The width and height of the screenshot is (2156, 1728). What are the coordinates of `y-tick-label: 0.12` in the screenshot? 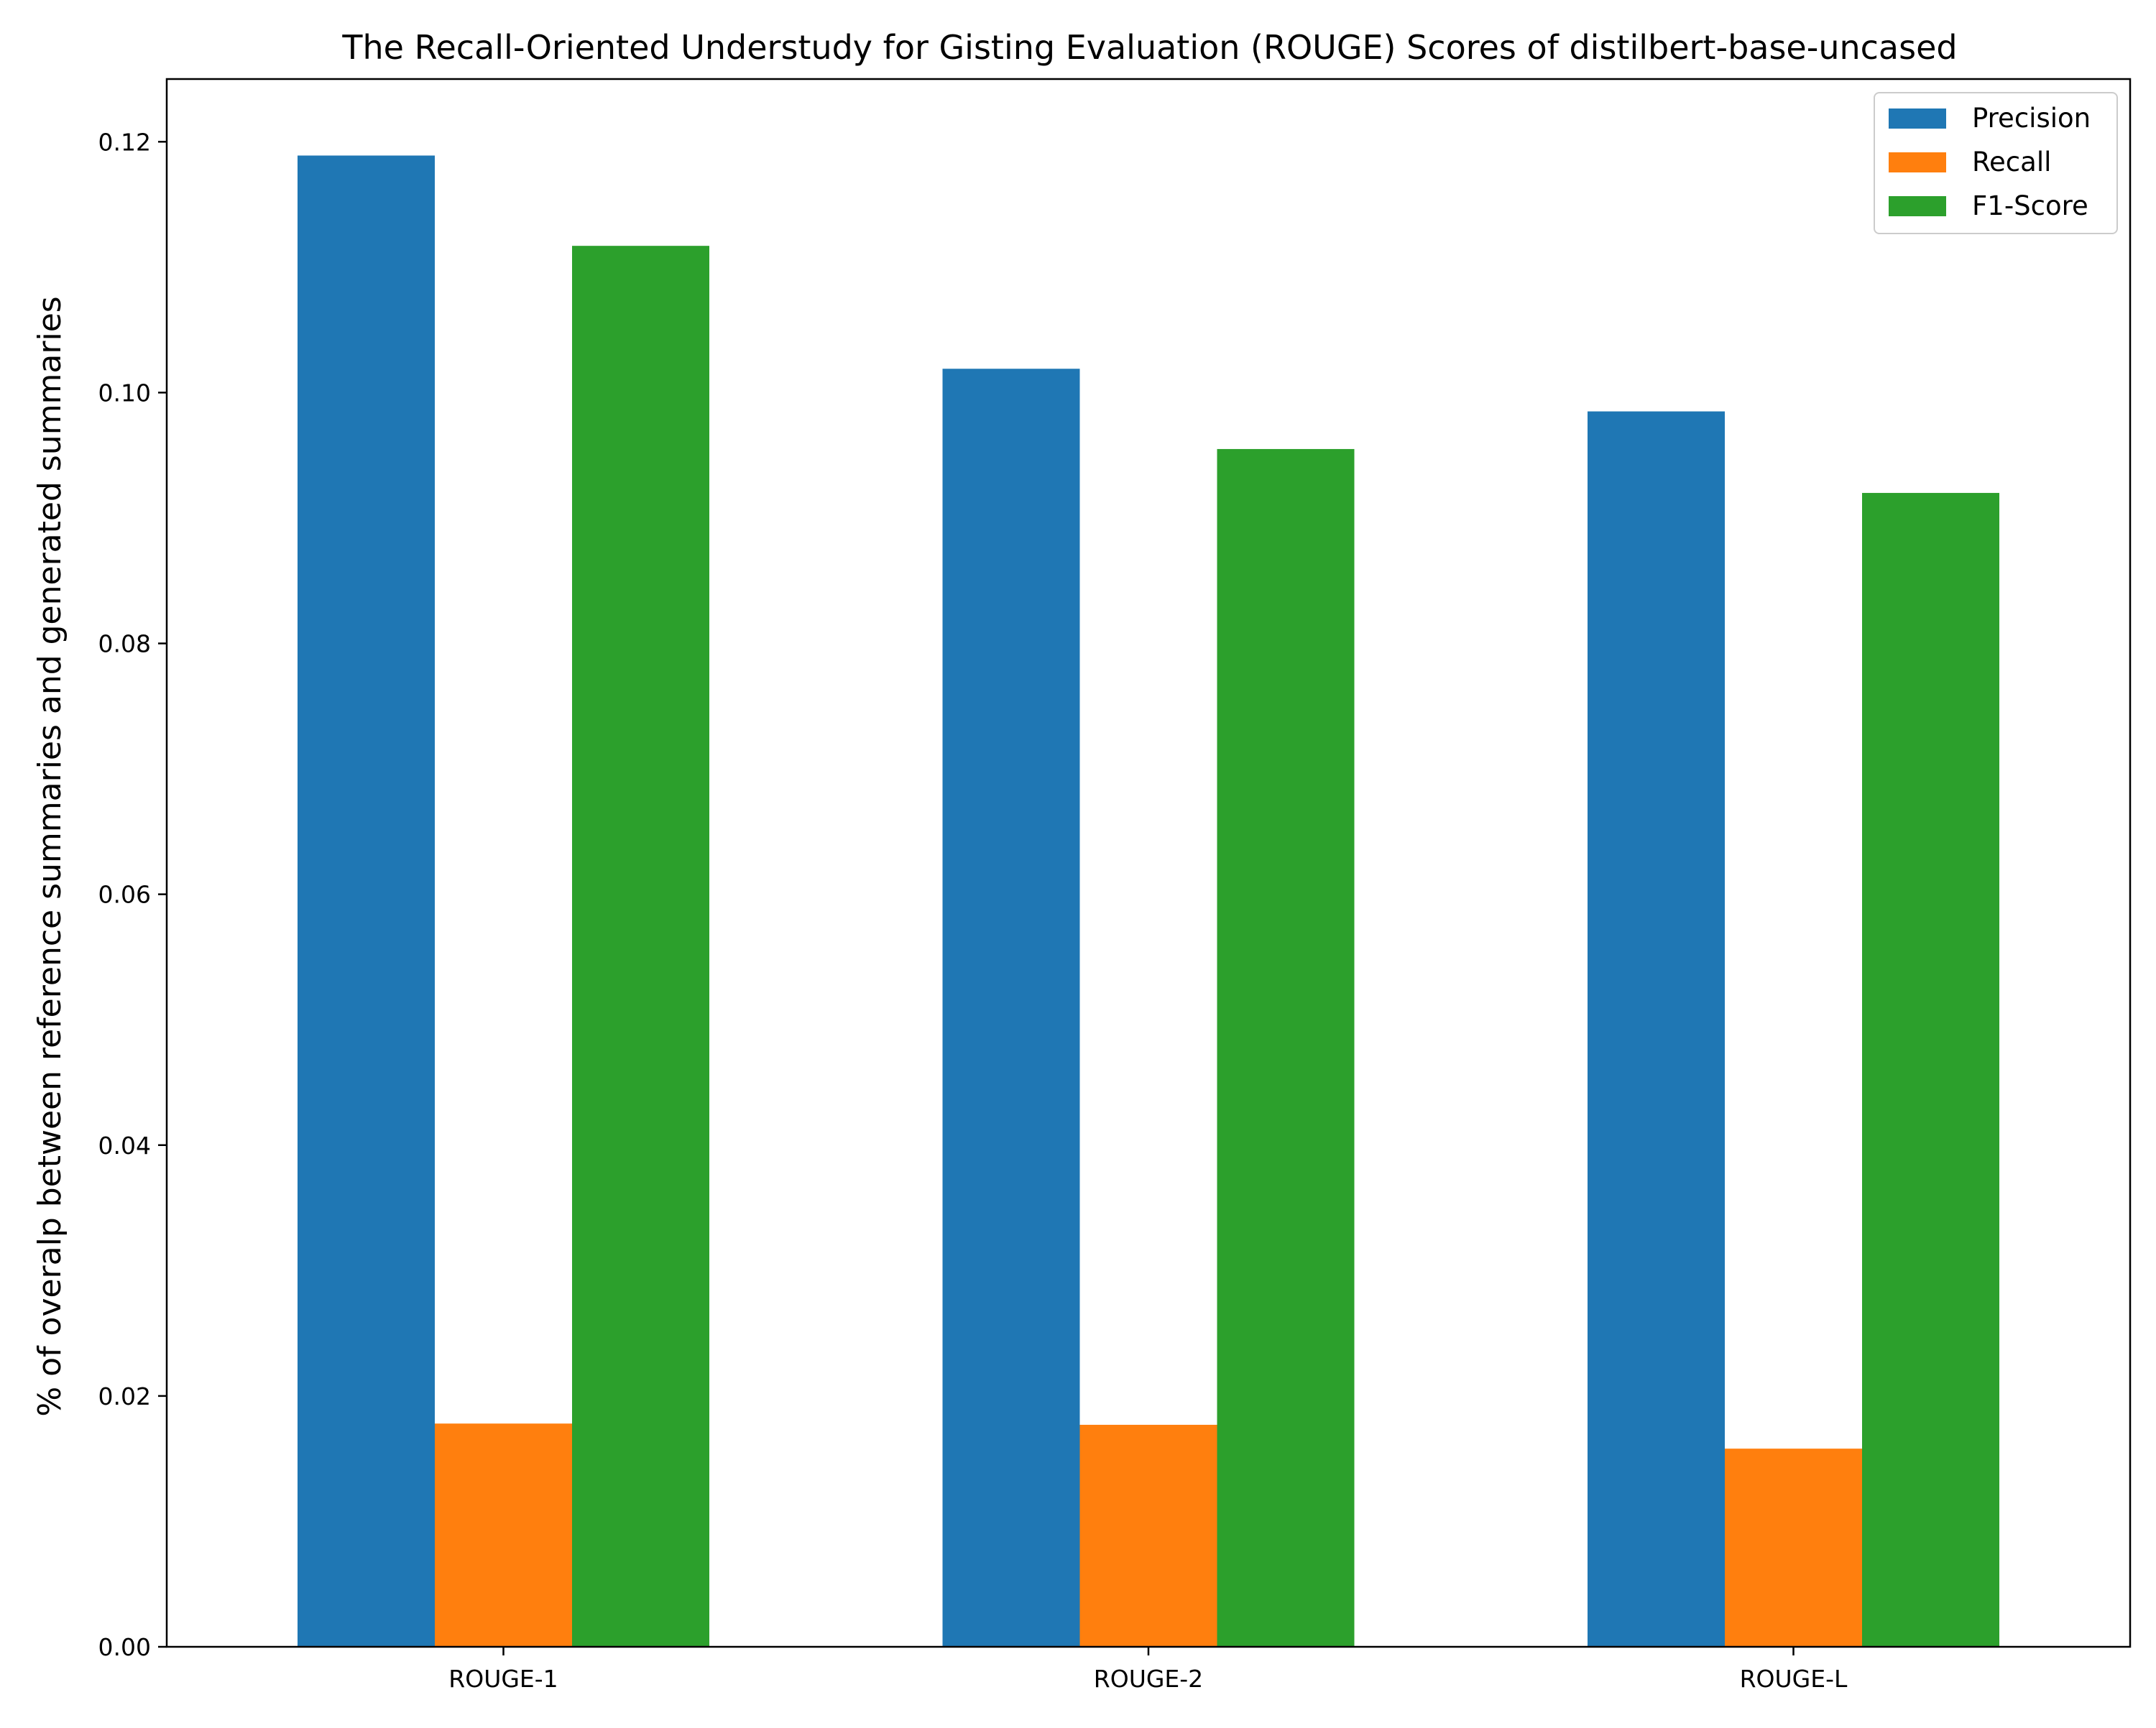 It's located at (125, 142).